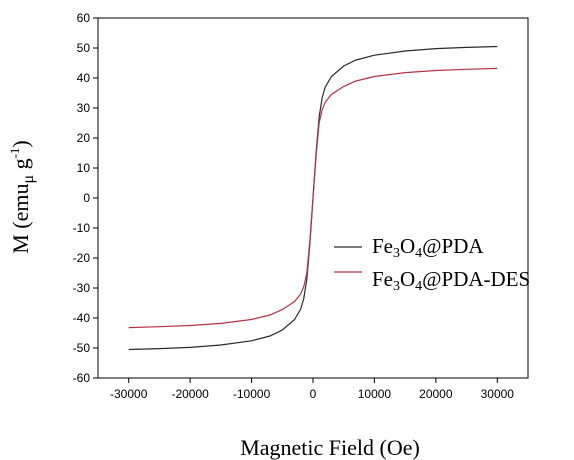 Image resolution: width=574 pixels, height=460 pixels. What do you see at coordinates (451, 280) in the screenshot?
I see `legend-label-1: Fe3O4@PDA-DES` at bounding box center [451, 280].